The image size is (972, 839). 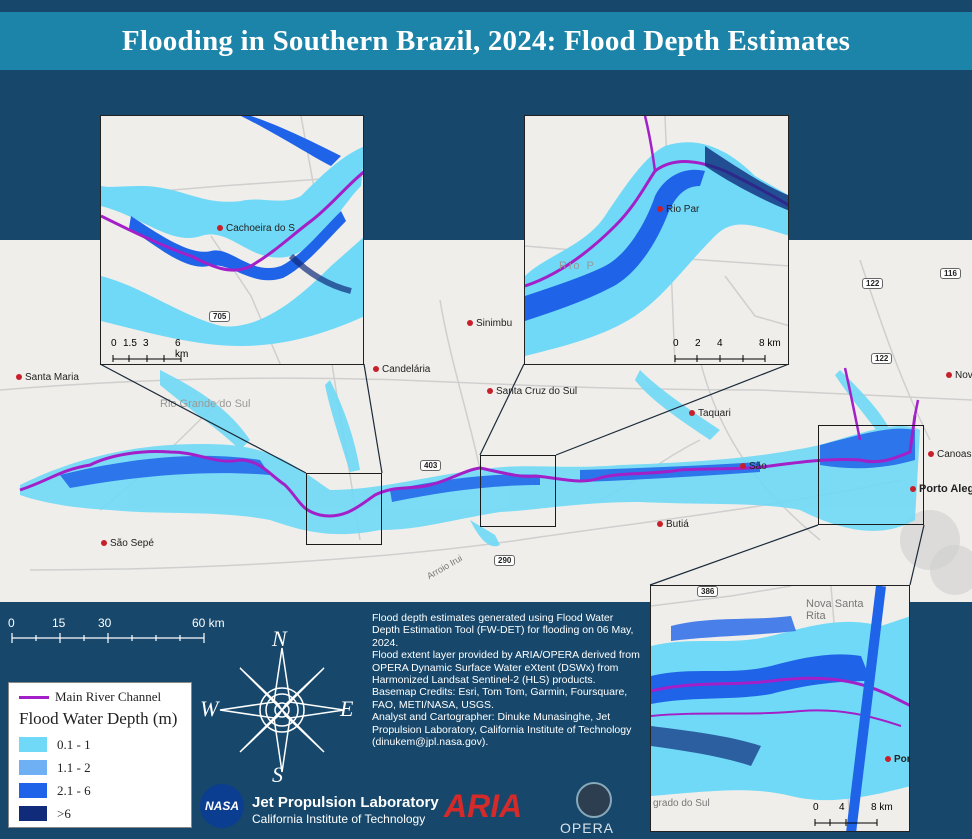 What do you see at coordinates (505, 560) in the screenshot?
I see `road-290: 290` at bounding box center [505, 560].